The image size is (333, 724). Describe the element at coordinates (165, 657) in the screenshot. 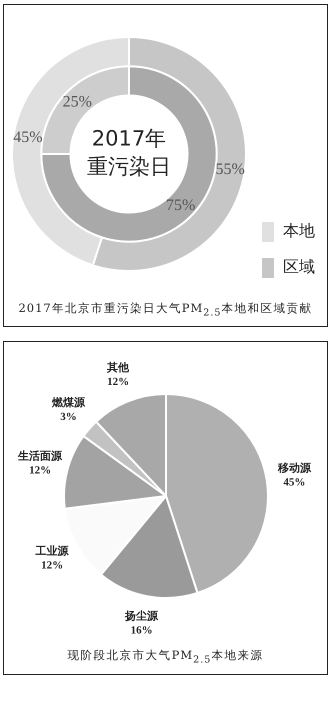

I see `text: 现阶段北京市大气PM$_{2.5}$本地来源` at that location.